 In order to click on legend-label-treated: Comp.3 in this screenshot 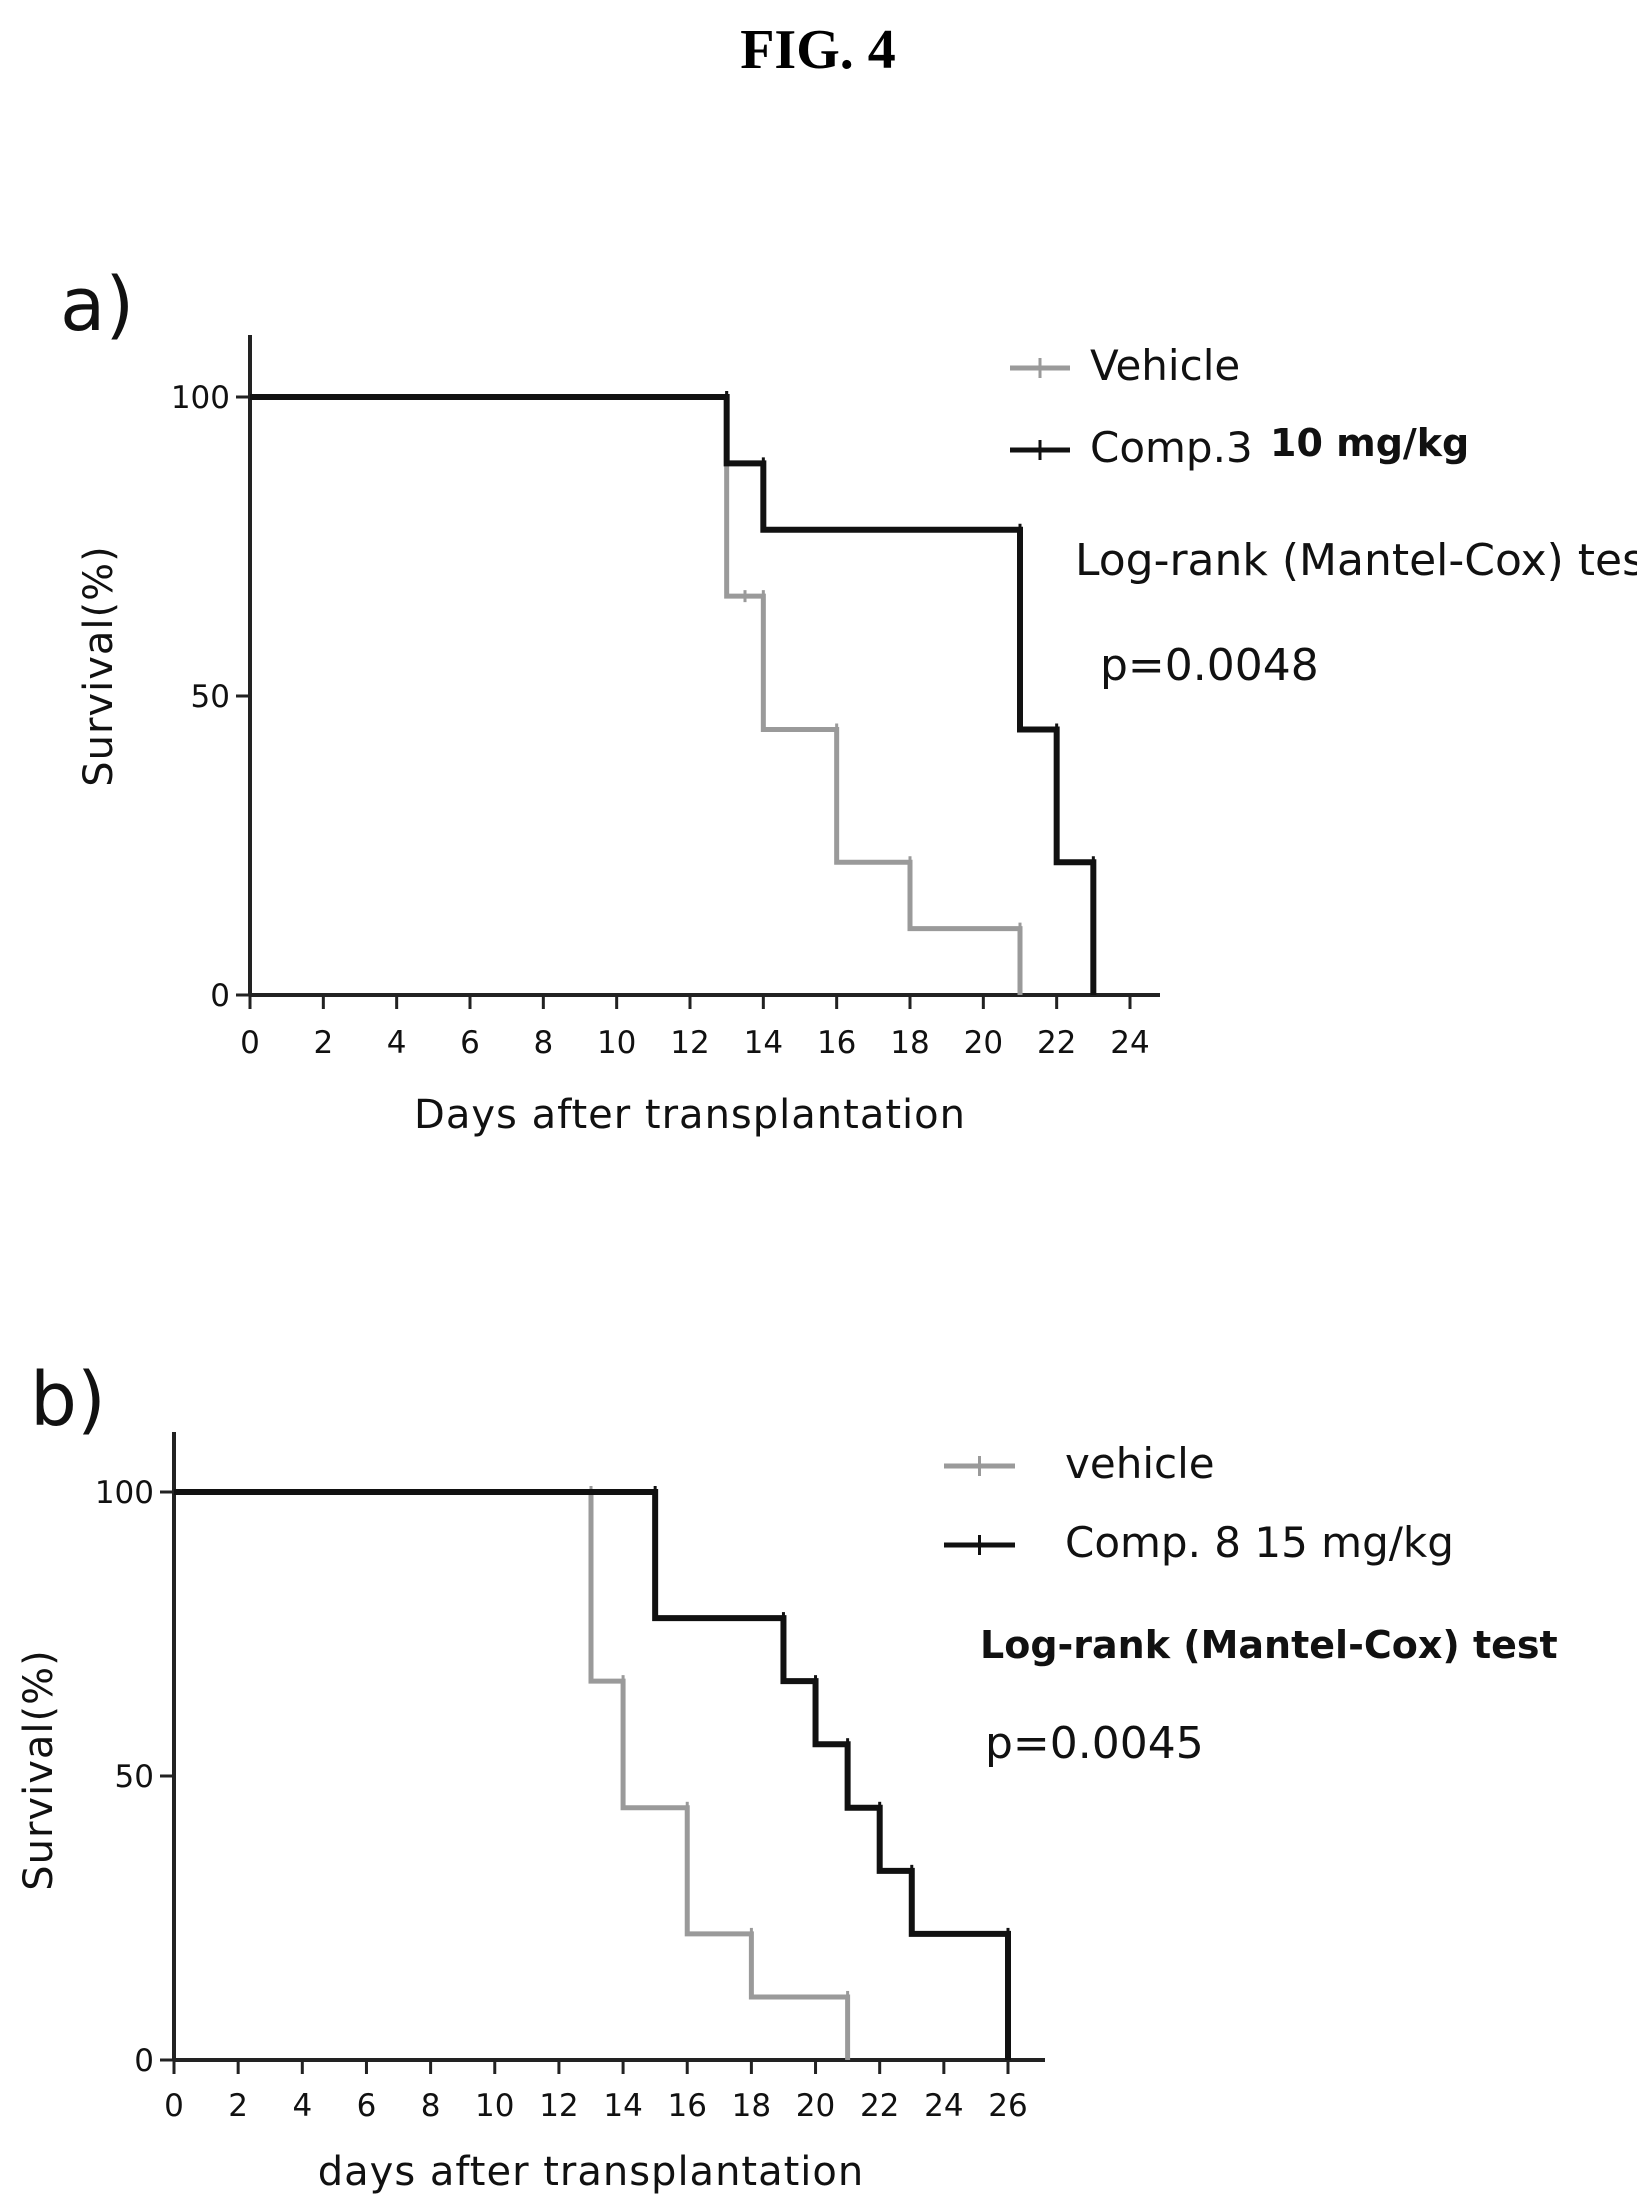, I will do `click(1171, 447)`.